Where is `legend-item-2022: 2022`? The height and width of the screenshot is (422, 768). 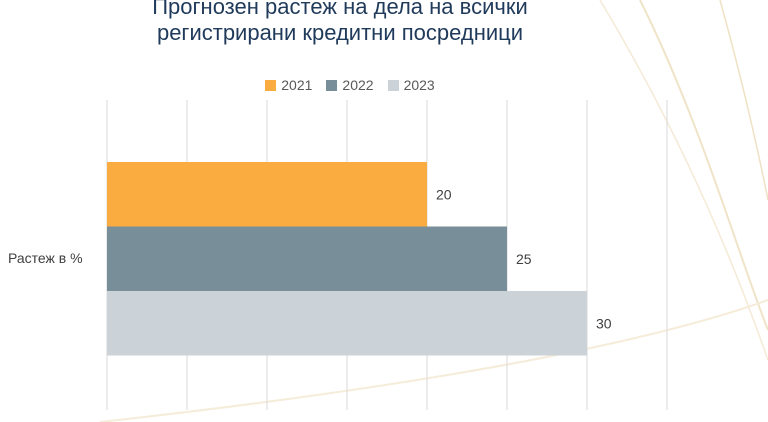 legend-item-2022: 2022 is located at coordinates (350, 85).